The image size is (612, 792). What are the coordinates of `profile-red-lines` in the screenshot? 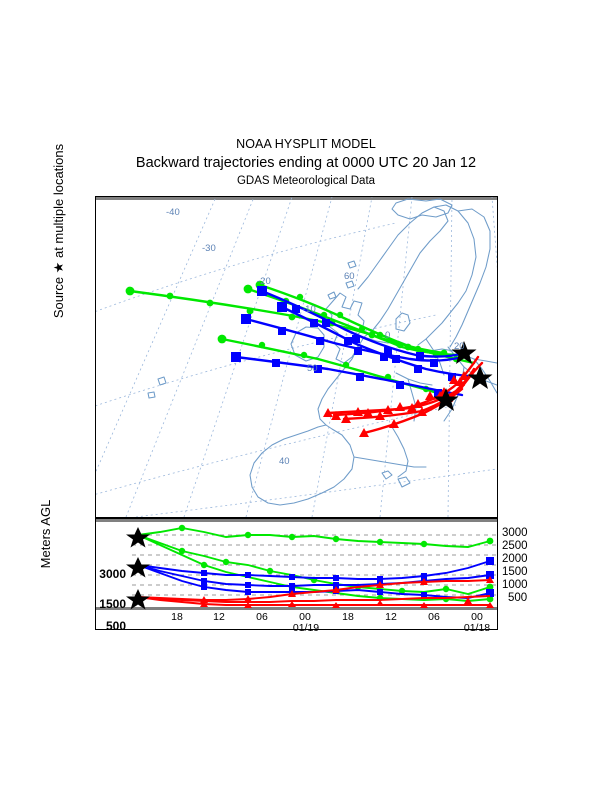 It's located at (314, 592).